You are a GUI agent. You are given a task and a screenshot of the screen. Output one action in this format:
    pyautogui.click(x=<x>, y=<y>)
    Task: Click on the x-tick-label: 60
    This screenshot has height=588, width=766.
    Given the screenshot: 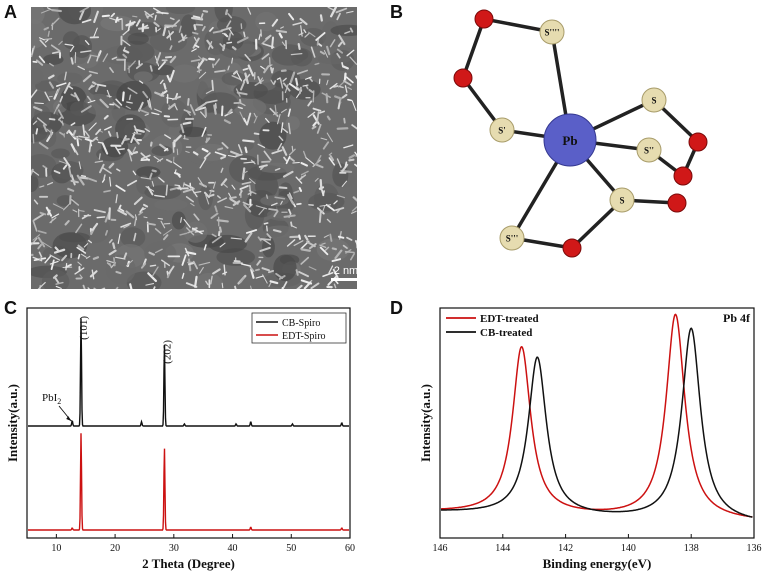 What is the action you would take?
    pyautogui.click(x=350, y=548)
    